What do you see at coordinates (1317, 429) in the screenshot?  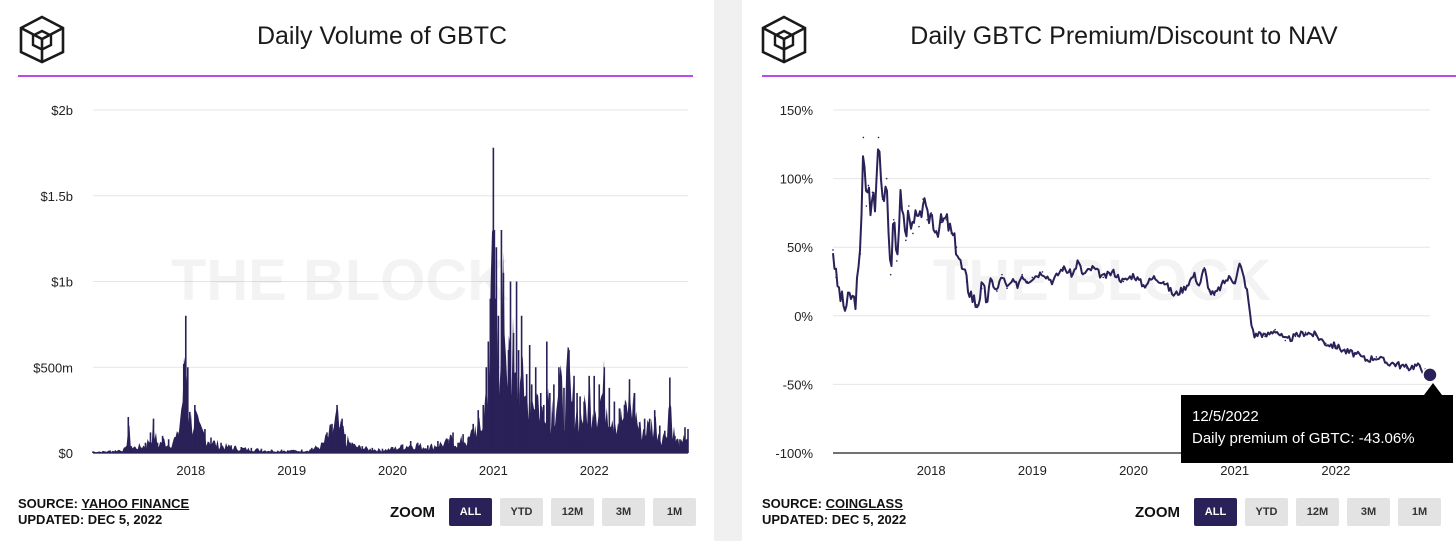 I see `data-tooltip: 12/5/2022 Daily premium of GBTC: -43.06%` at bounding box center [1317, 429].